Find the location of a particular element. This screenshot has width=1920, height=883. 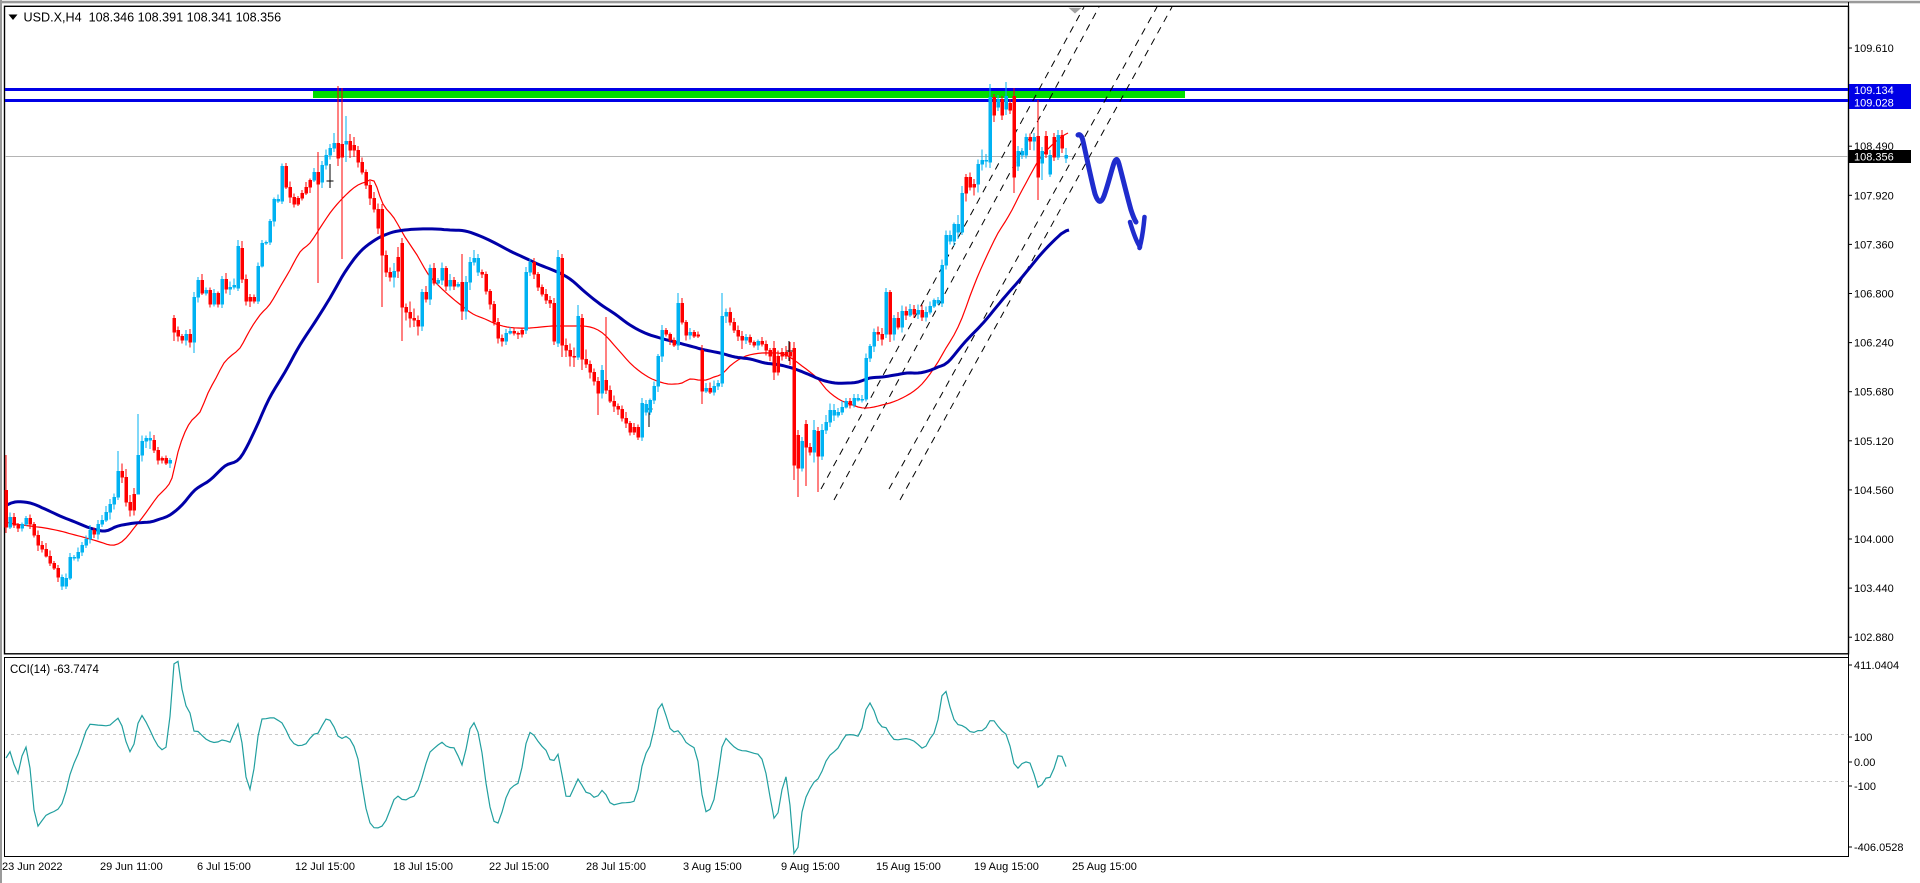

svg-text: 109.028 is located at coordinates (1874, 104).